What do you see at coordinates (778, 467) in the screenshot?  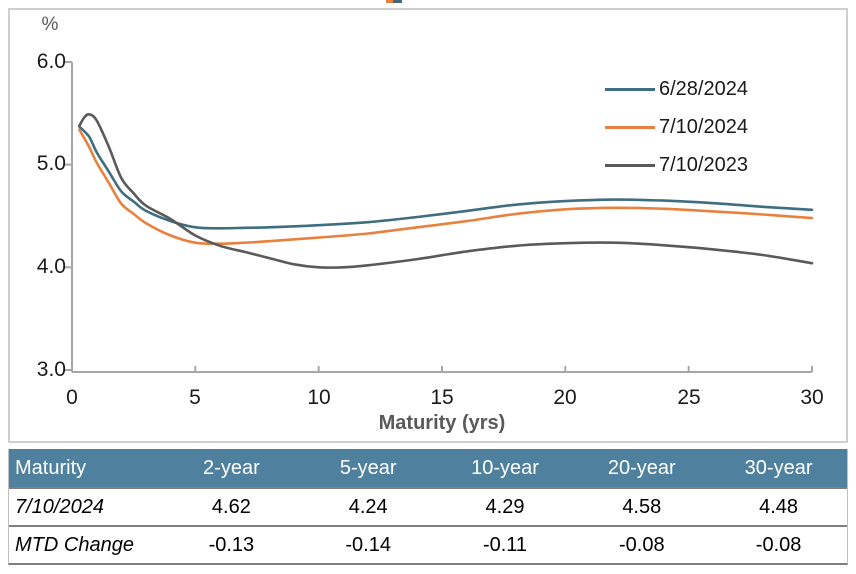 I see `table-header-cell: 30-year` at bounding box center [778, 467].